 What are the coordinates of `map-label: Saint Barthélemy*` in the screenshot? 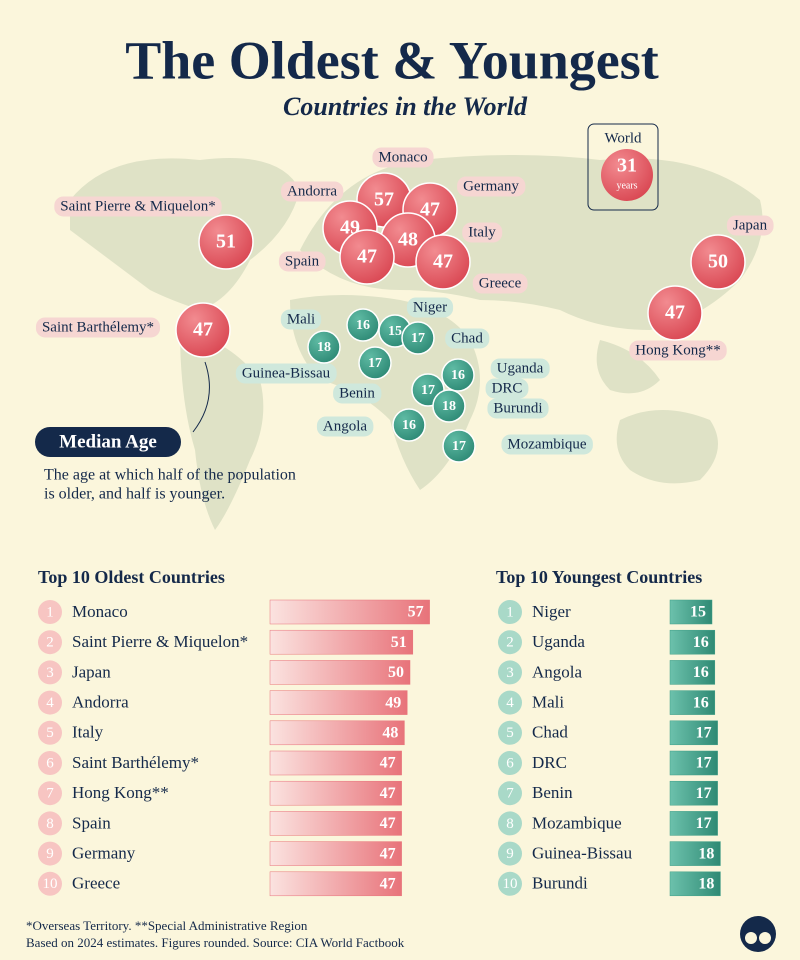 It's located at (98, 327).